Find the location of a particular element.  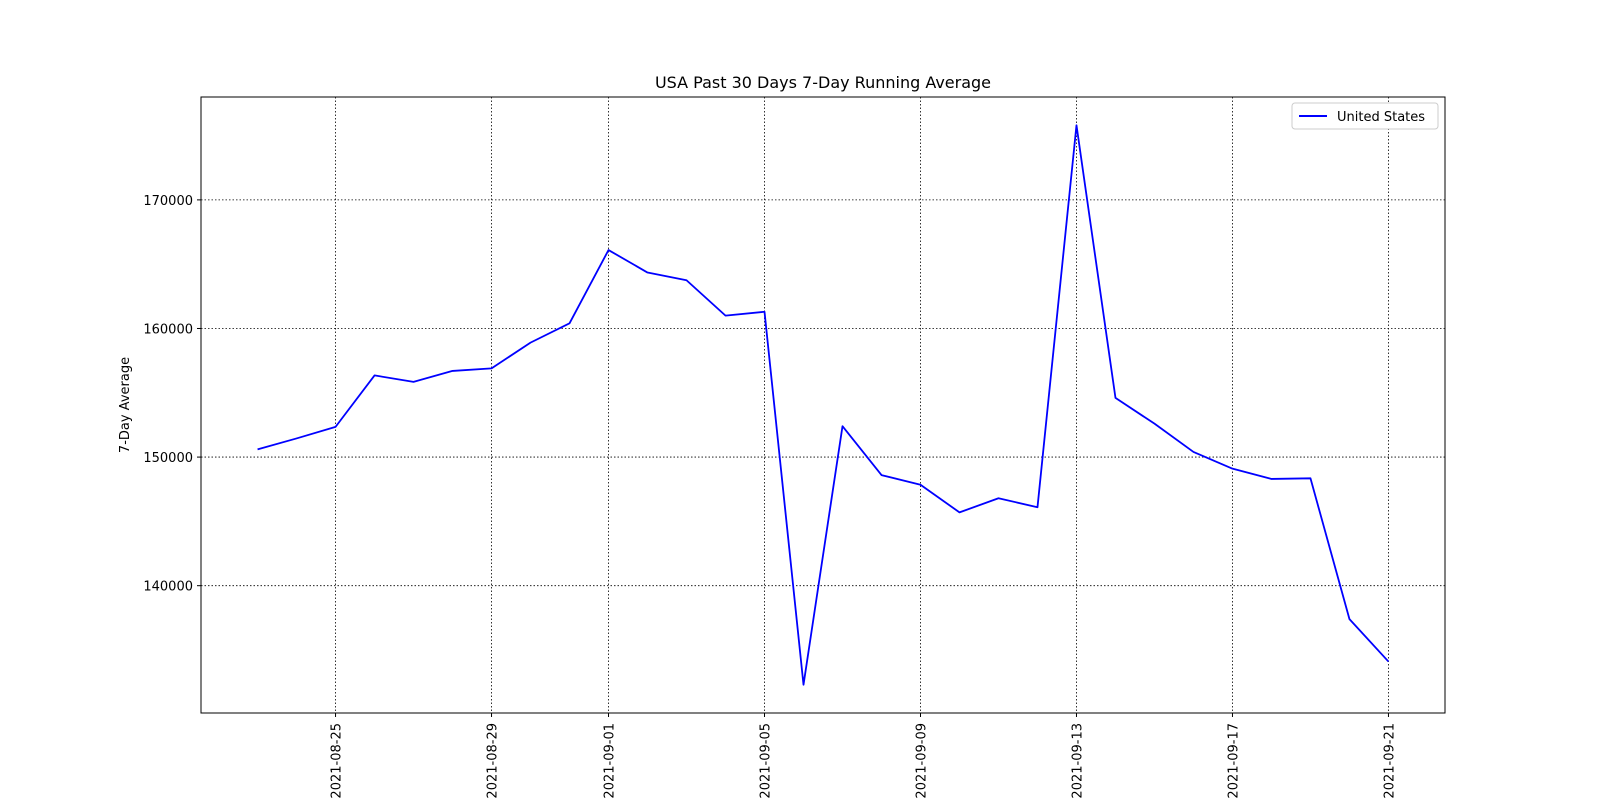

chart-title: USA Past 30 Days 7-Day Running Average is located at coordinates (823, 82).